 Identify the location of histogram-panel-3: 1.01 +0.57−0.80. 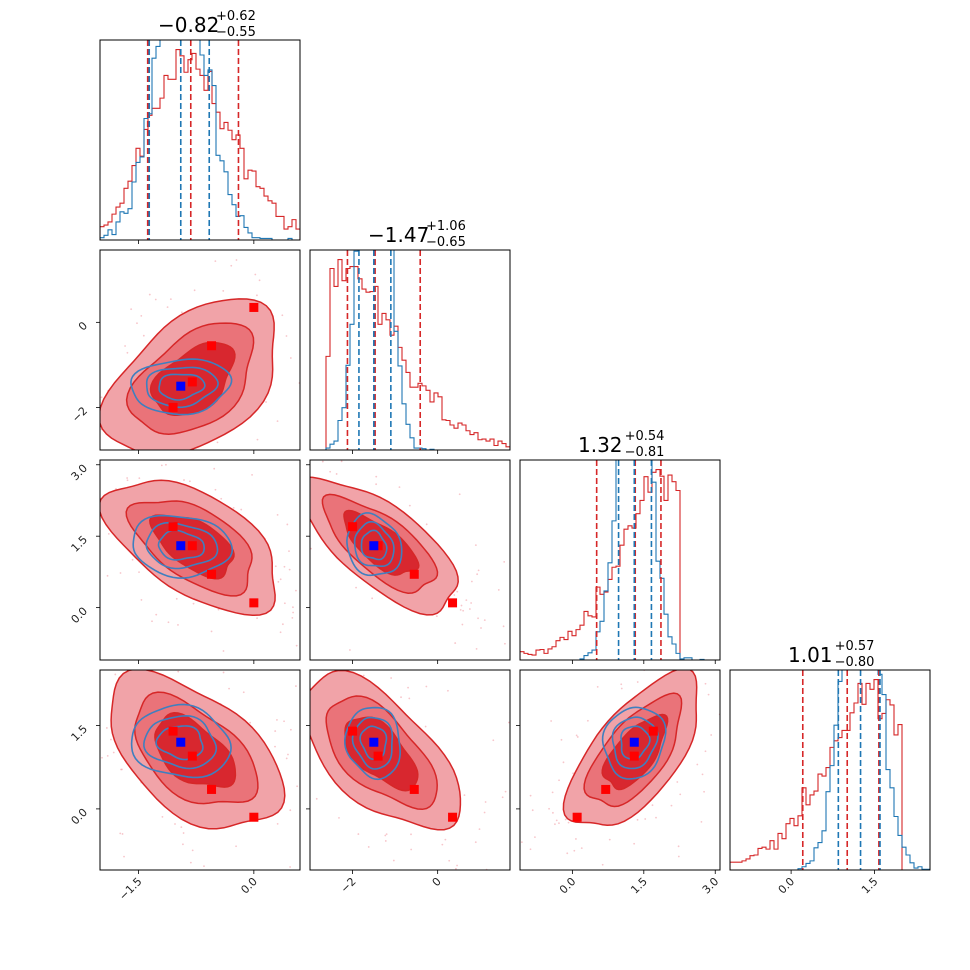
(830, 755).